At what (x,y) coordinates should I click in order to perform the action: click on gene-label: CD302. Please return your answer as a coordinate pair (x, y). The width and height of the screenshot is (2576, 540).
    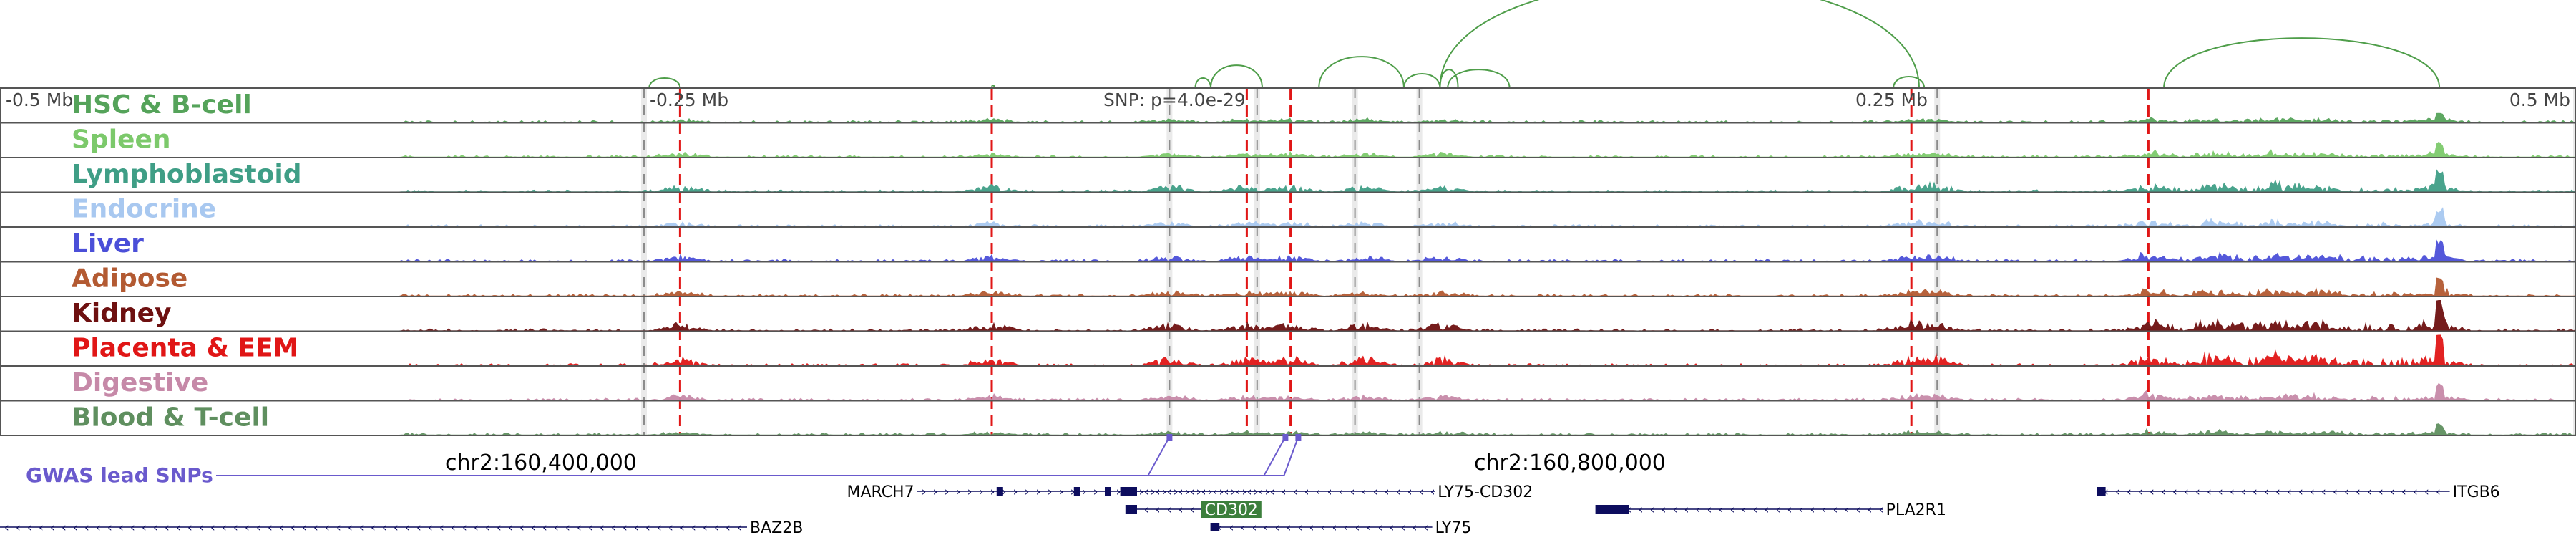
    Looking at the image, I should click on (1231, 510).